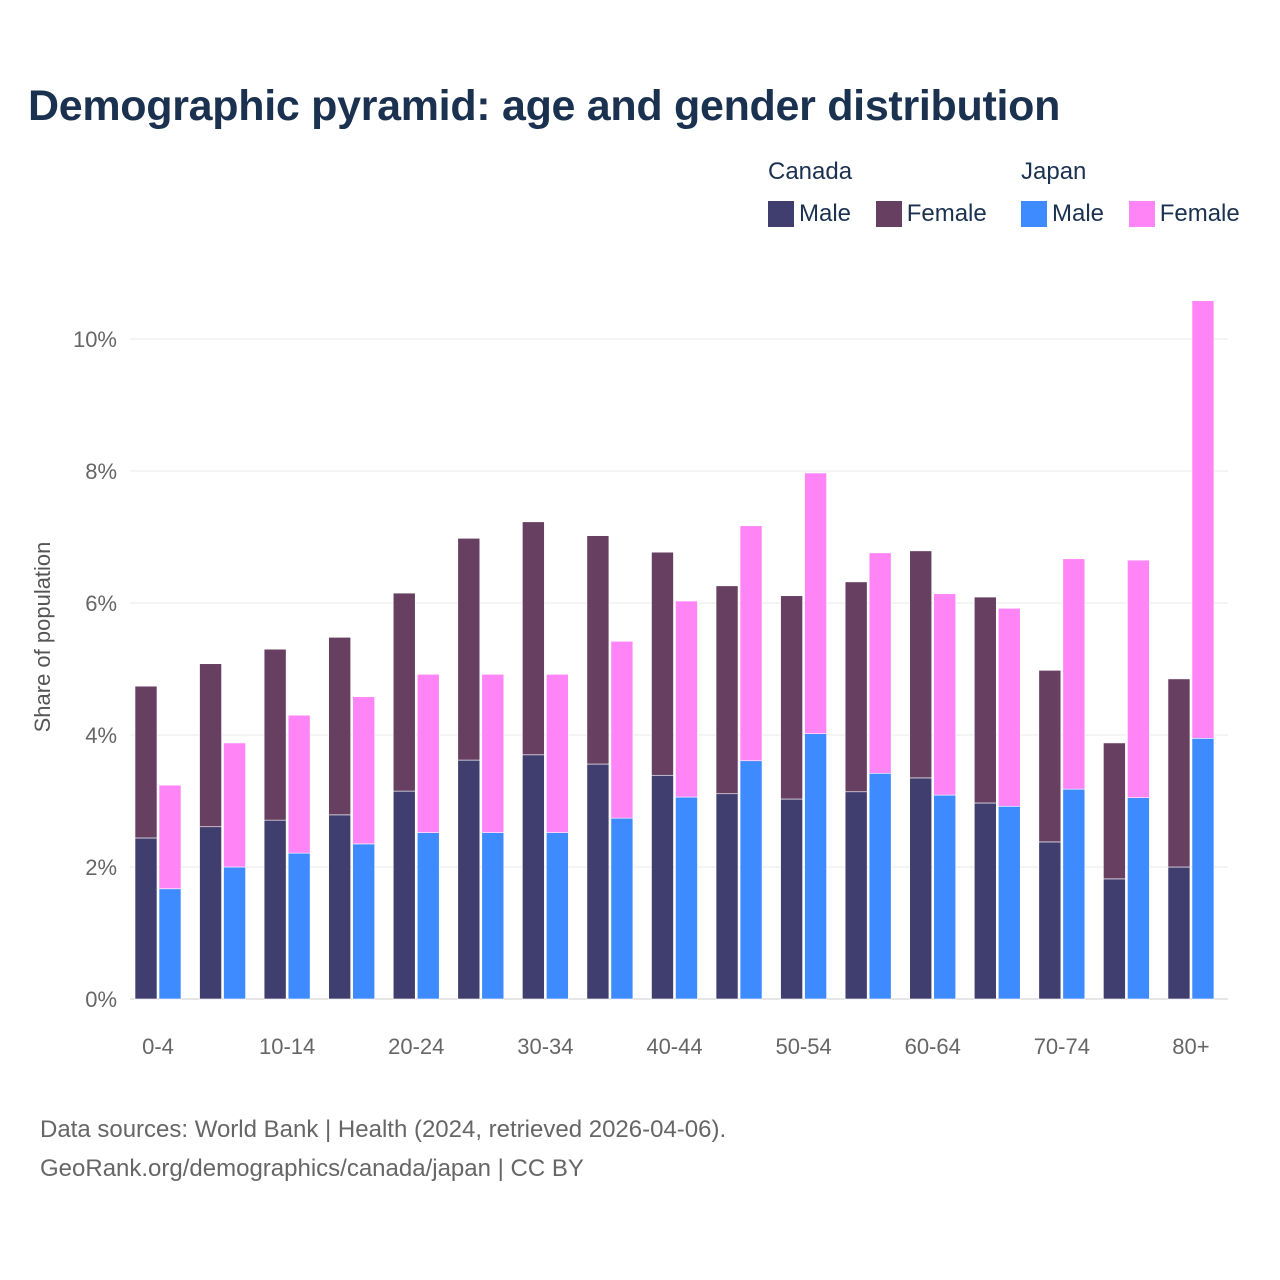  Describe the element at coordinates (888, 214) in the screenshot. I see `legend-swatch-canada-female` at that location.